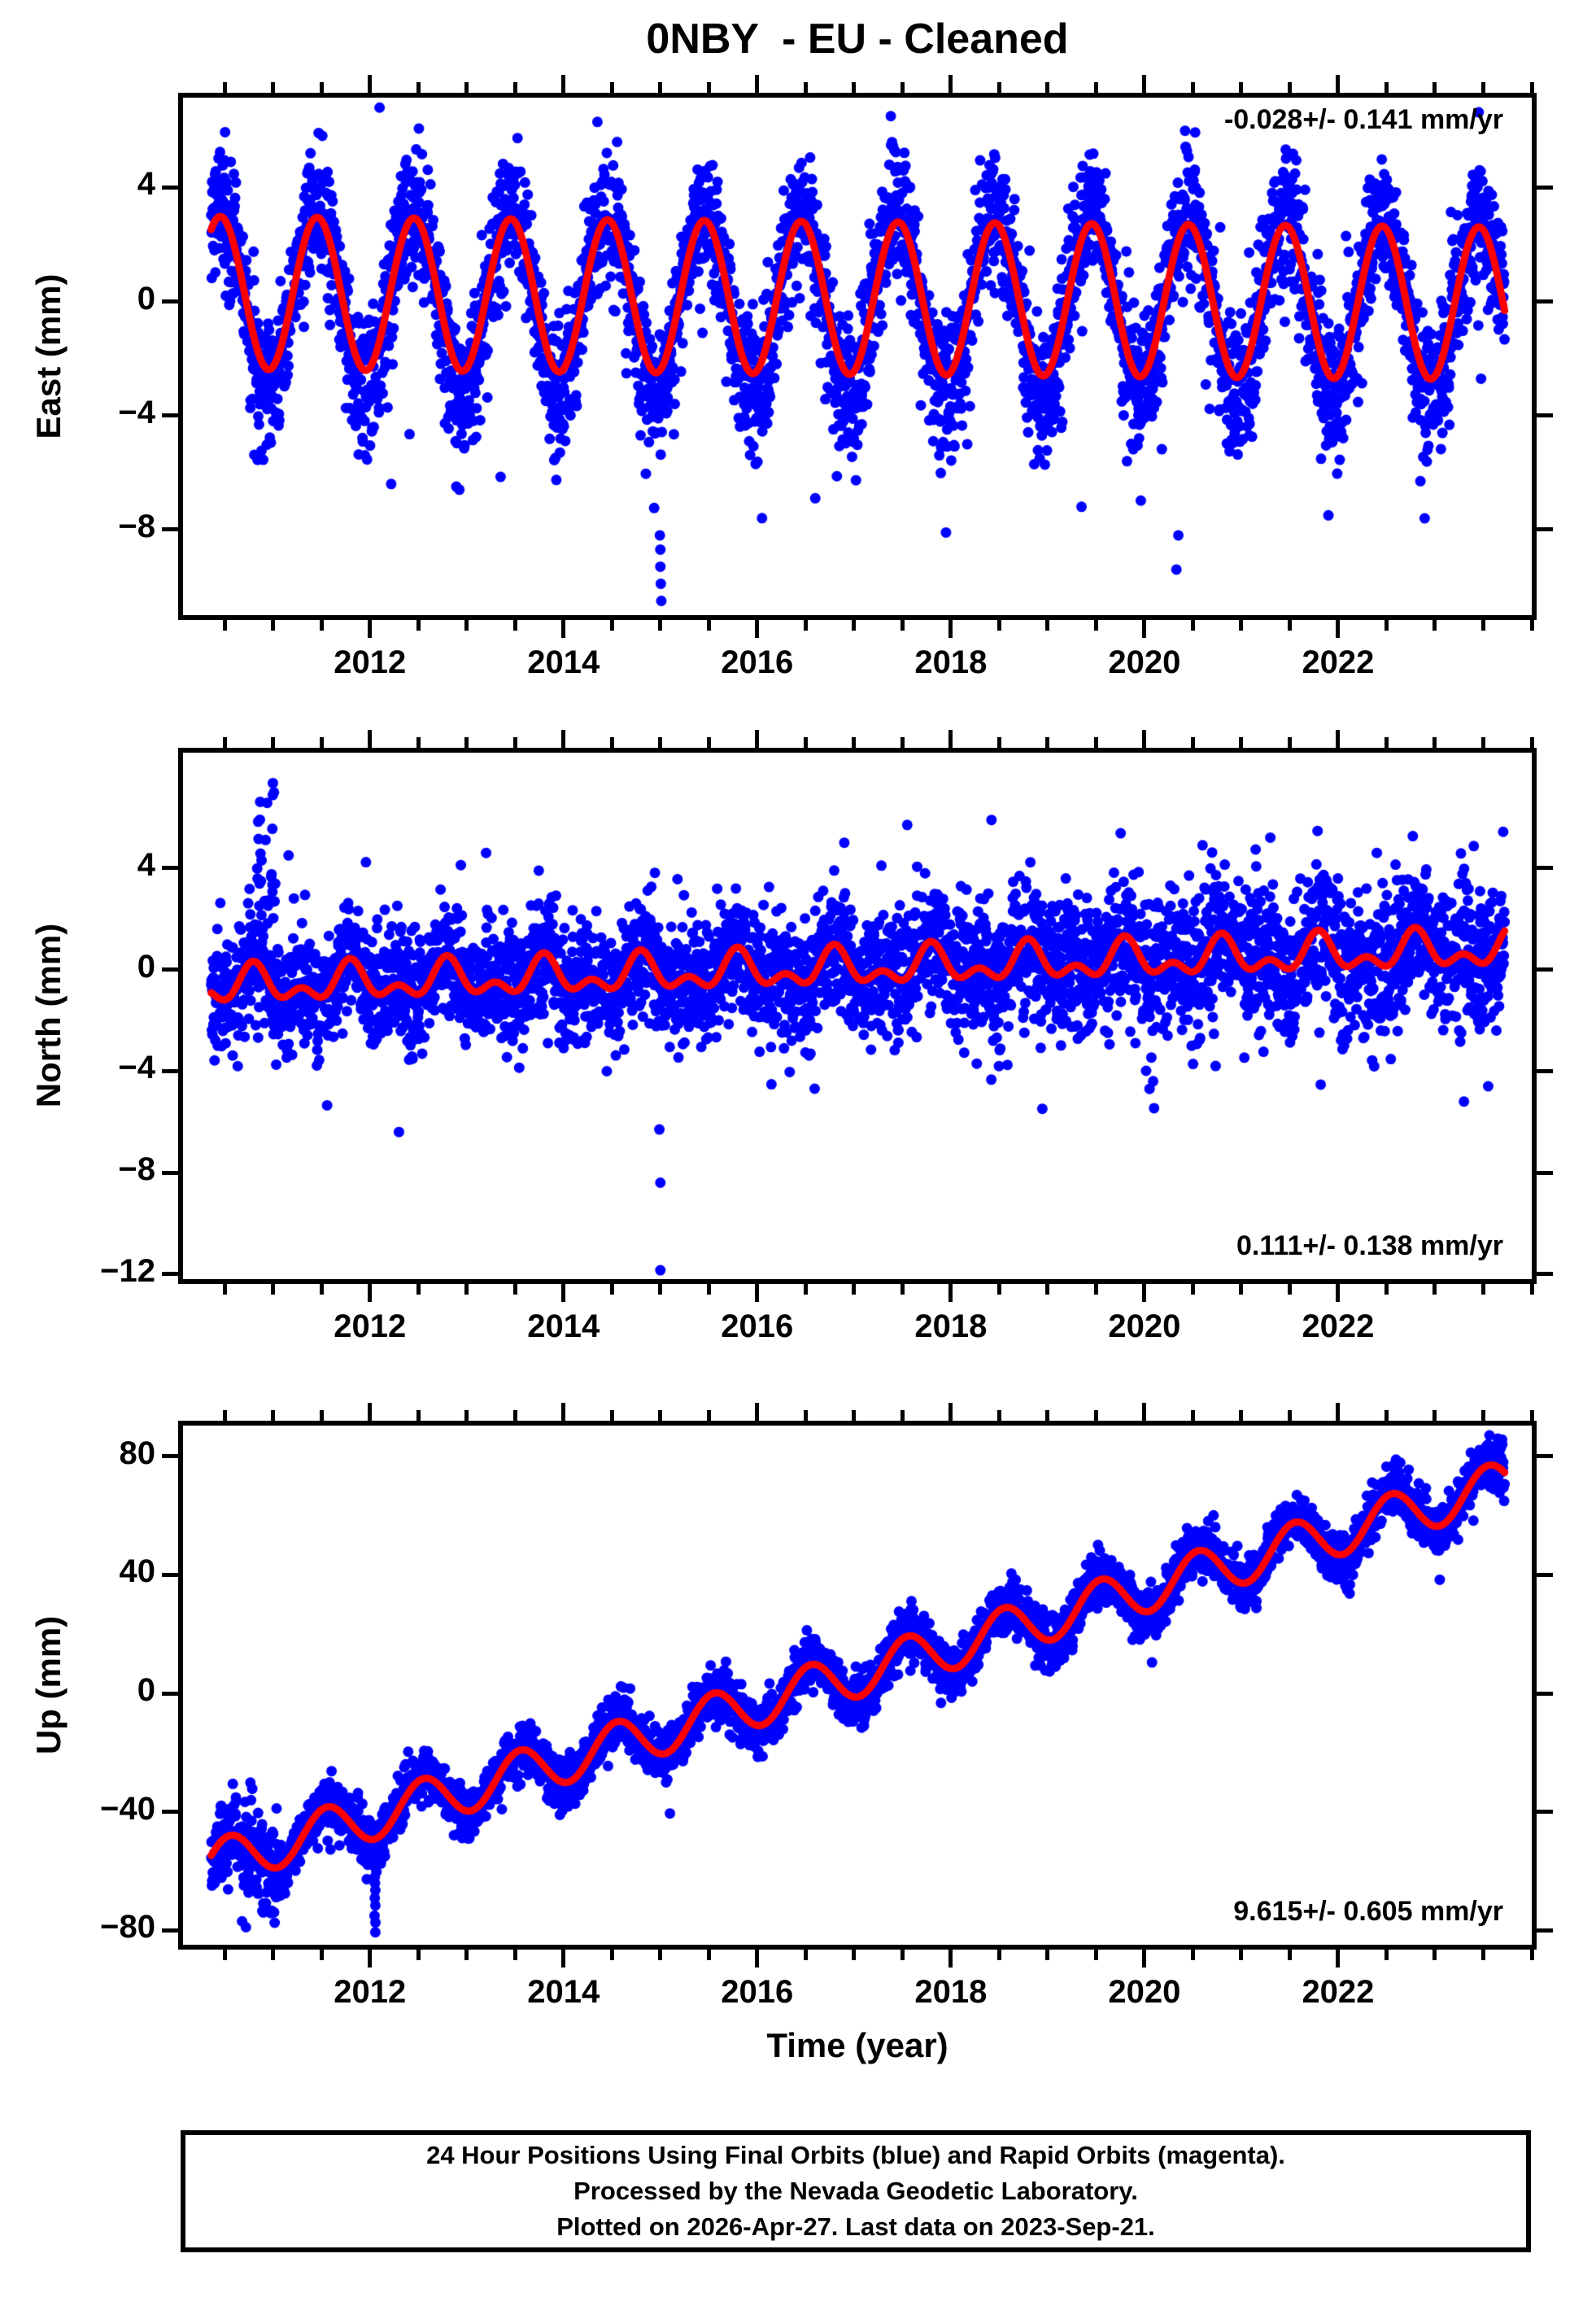 Image resolution: width=1596 pixels, height=2306 pixels. Describe the element at coordinates (48, 1015) in the screenshot. I see `north-axis-title: North (mm)` at that location.